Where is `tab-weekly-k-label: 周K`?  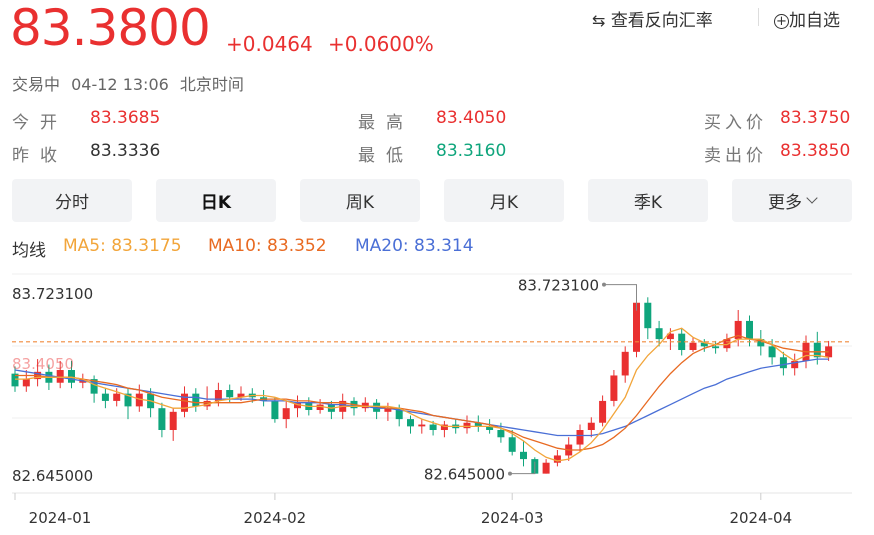 tab-weekly-k-label: 周K is located at coordinates (360, 203).